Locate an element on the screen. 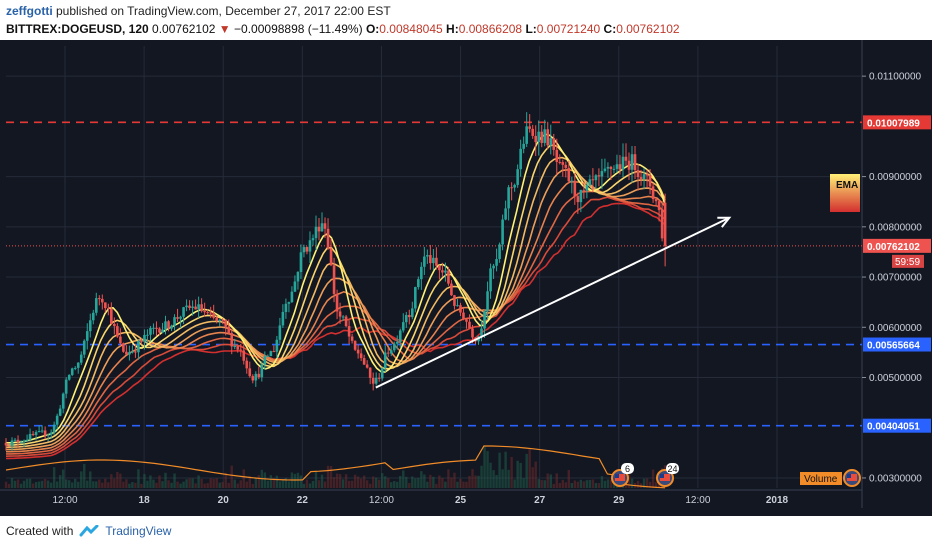 The image size is (932, 550). y-tick-label: 0.00700000 is located at coordinates (895, 278).